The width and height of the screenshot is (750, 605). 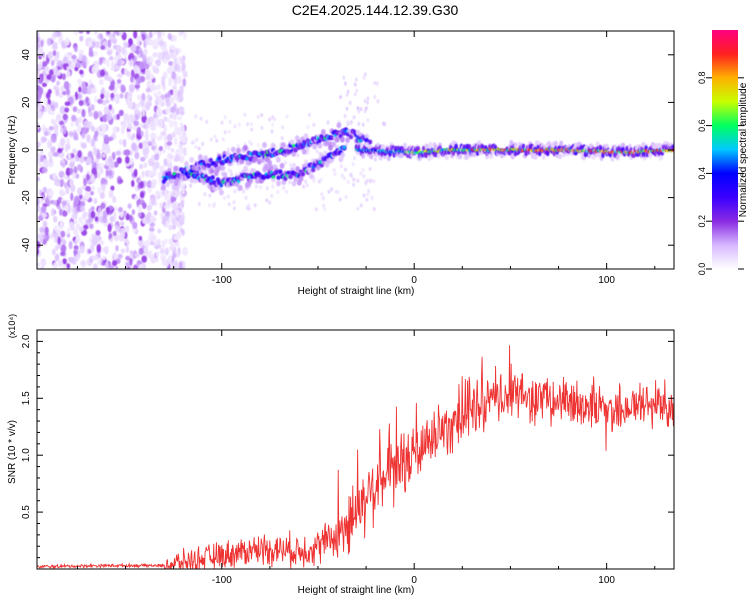 I want to click on figure-title: C2E4.2025.144.12.39.G30, so click(x=375, y=10).